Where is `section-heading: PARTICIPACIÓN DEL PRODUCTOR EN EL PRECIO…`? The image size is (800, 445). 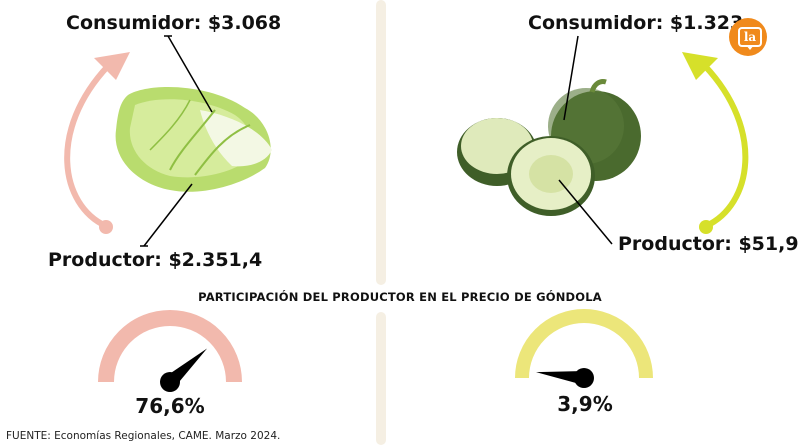
section-heading: PARTICIPACIÓN DEL PRODUCTOR EN EL PRECIO… is located at coordinates (400, 297).